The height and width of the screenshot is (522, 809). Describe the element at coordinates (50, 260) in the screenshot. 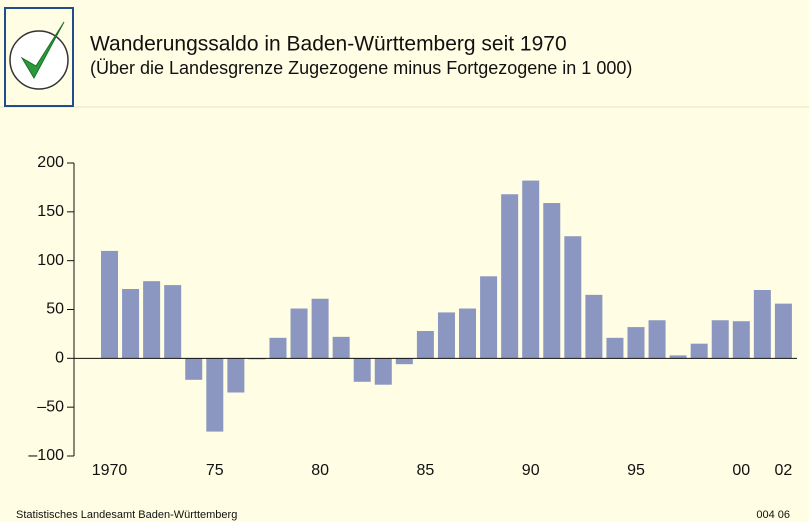

I see `y-tick-label: 100` at that location.